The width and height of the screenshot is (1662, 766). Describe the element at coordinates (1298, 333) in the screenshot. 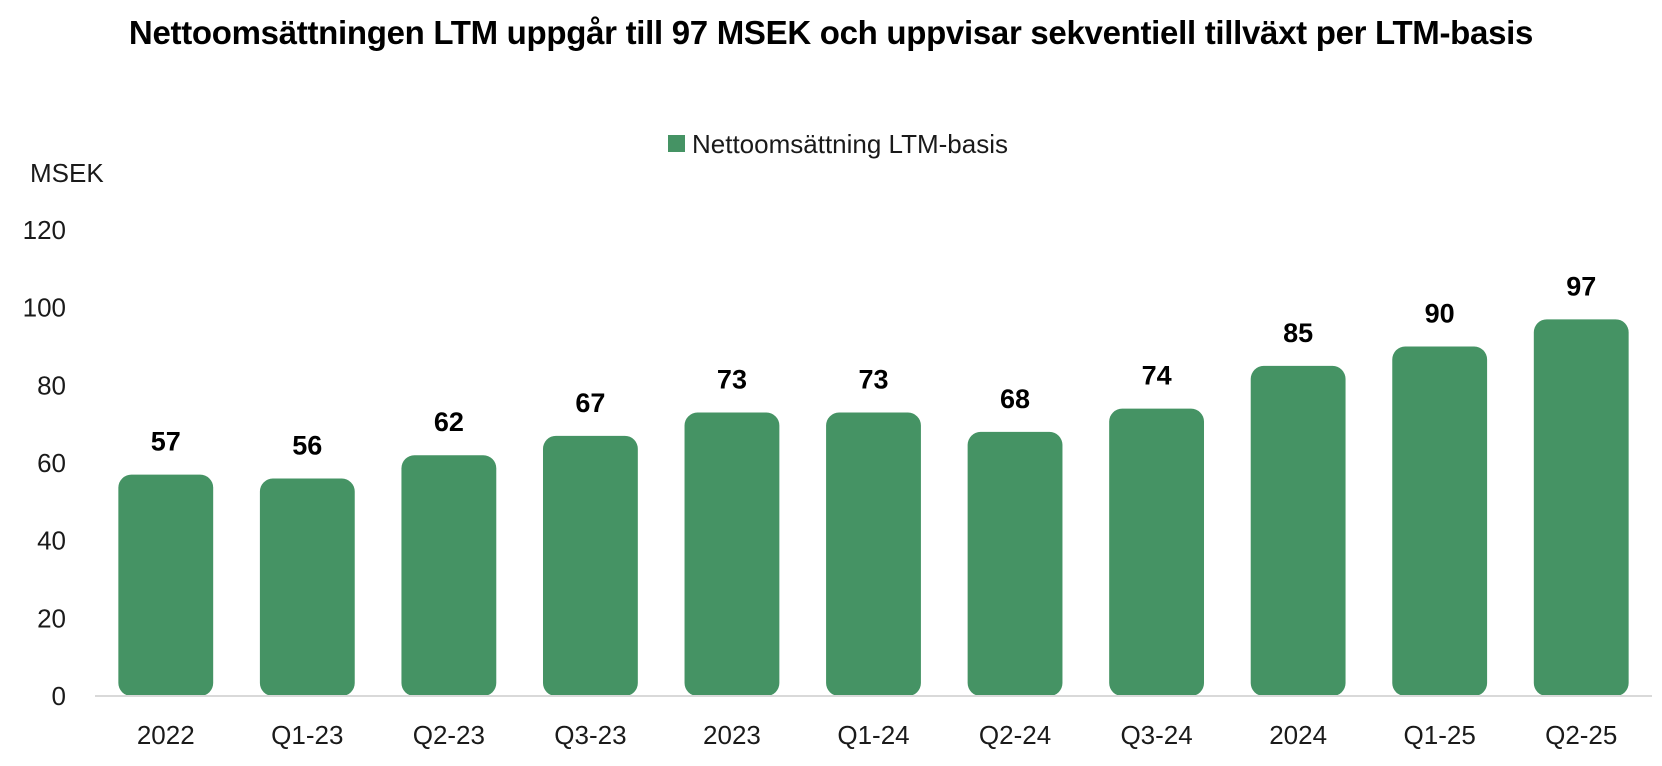

I see `data-label: 85` at that location.